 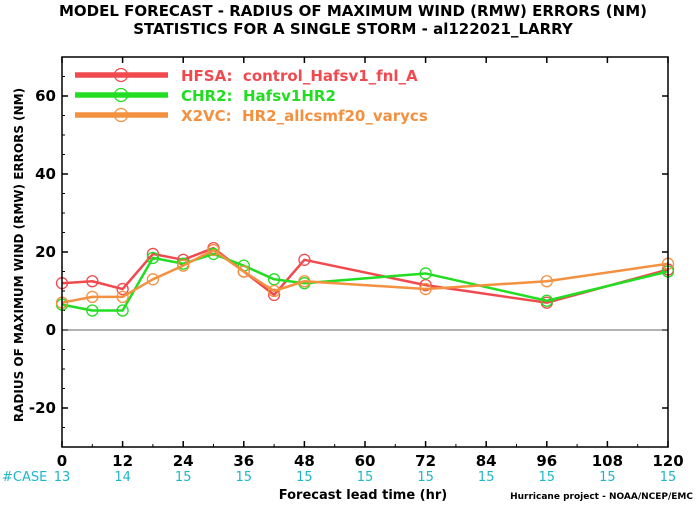 What do you see at coordinates (425, 461) in the screenshot?
I see `x-tick-label: 72` at bounding box center [425, 461].